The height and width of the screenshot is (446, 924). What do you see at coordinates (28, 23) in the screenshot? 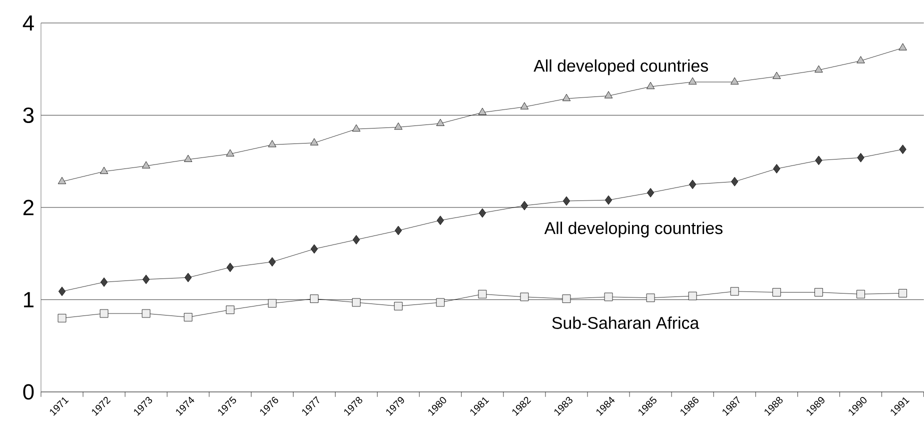
I see `y-tick-label: 4` at bounding box center [28, 23].